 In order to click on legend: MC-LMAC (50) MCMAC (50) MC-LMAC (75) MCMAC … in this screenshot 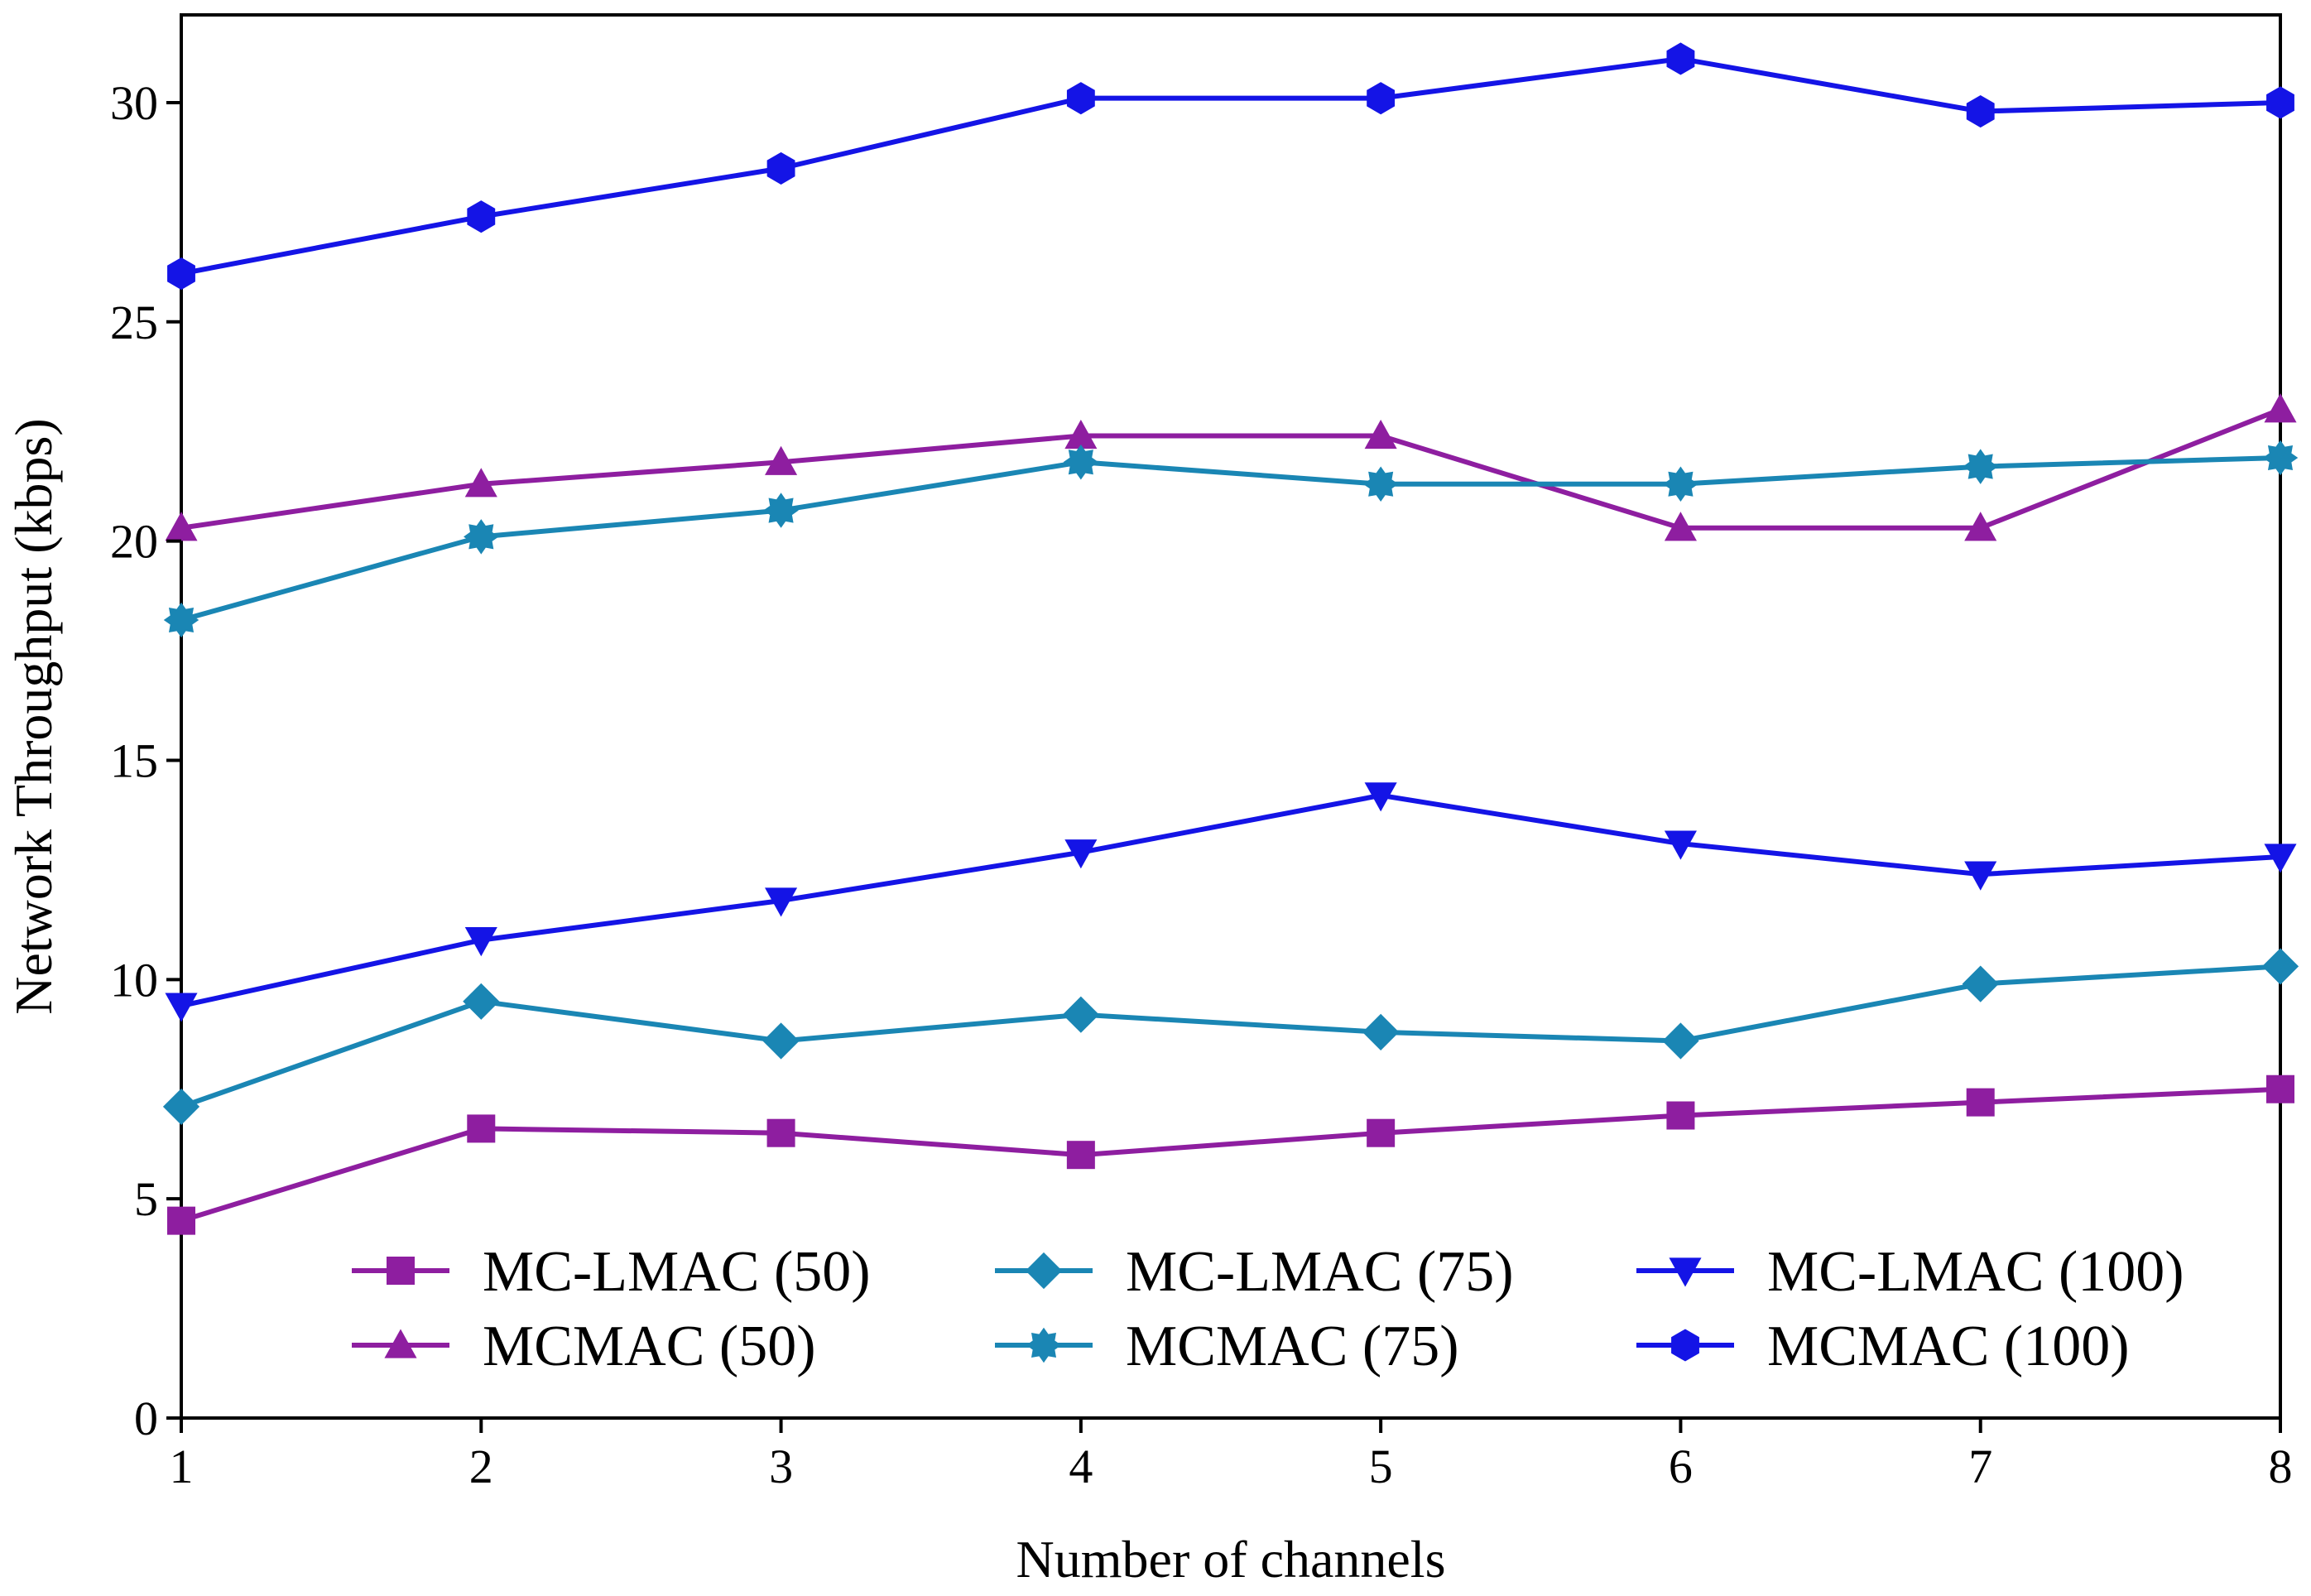, I will do `click(1268, 1309)`.